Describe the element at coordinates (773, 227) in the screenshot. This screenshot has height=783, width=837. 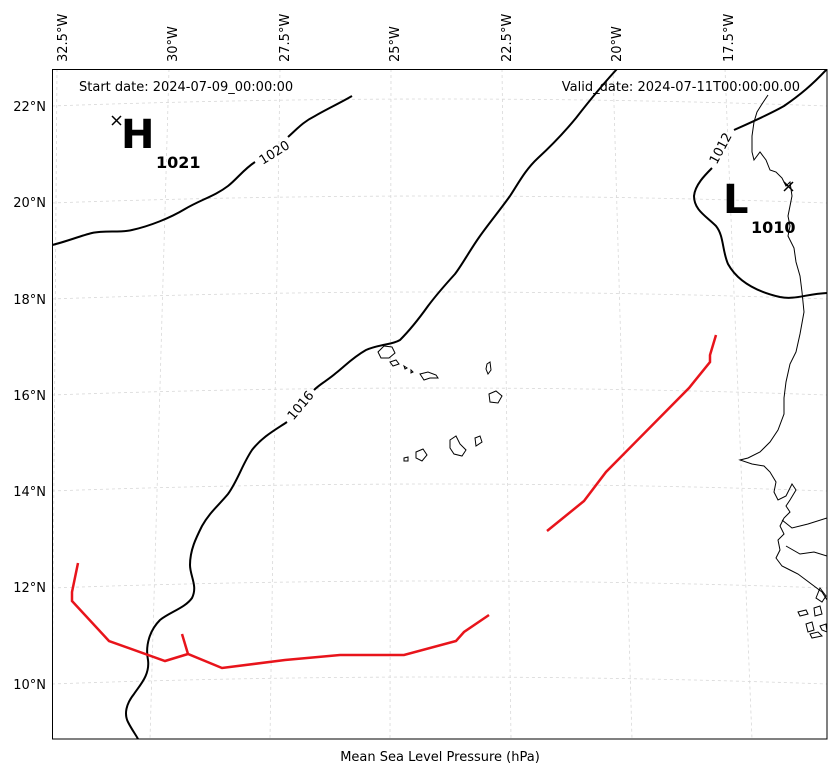
I see `low-value: 1010` at that location.